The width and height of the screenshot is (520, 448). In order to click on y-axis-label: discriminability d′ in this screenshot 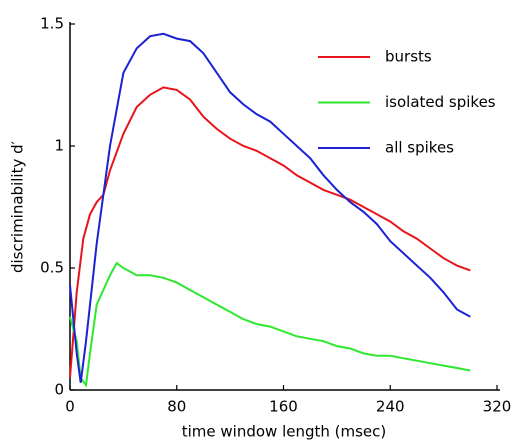, I will do `click(18, 206)`.